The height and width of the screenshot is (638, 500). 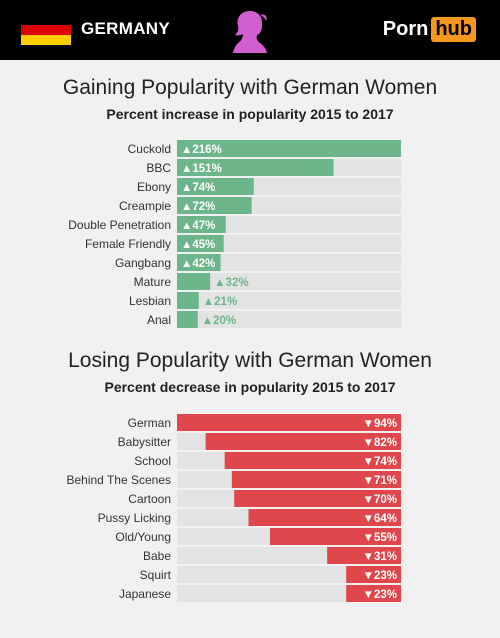 I want to click on value-label: ▲21%, so click(x=220, y=302).